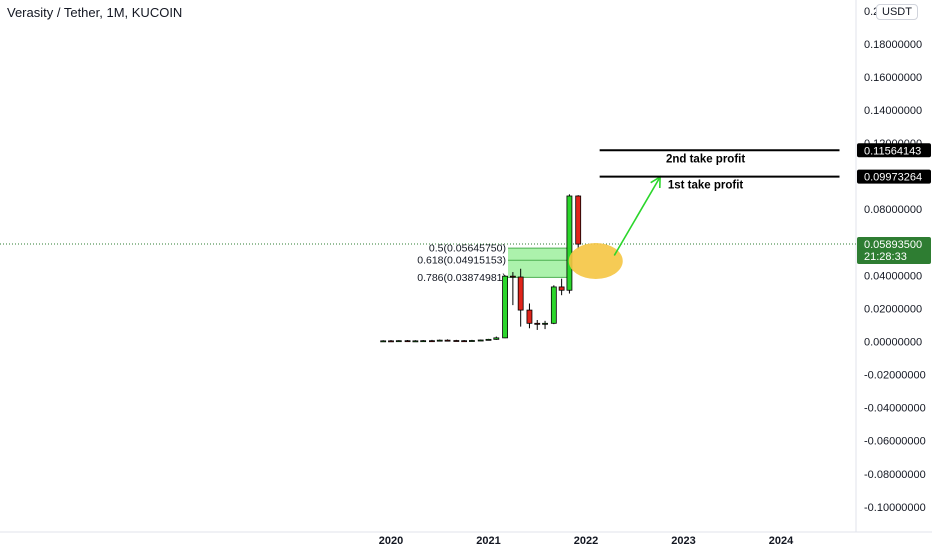  What do you see at coordinates (895, 508) in the screenshot?
I see `y-tick-label: -0.10000000` at bounding box center [895, 508].